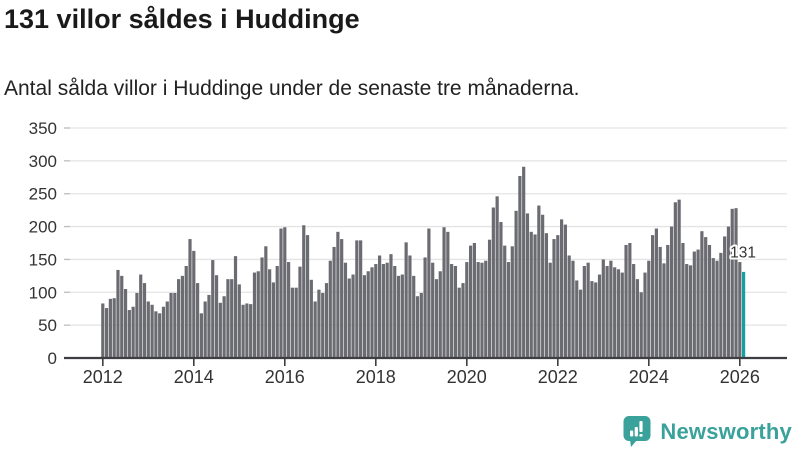  I want to click on x-axis-tick-label: 2018, so click(376, 377).